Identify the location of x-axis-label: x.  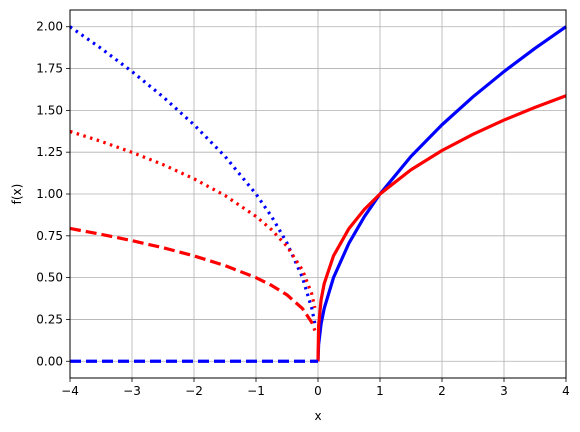
(317, 416).